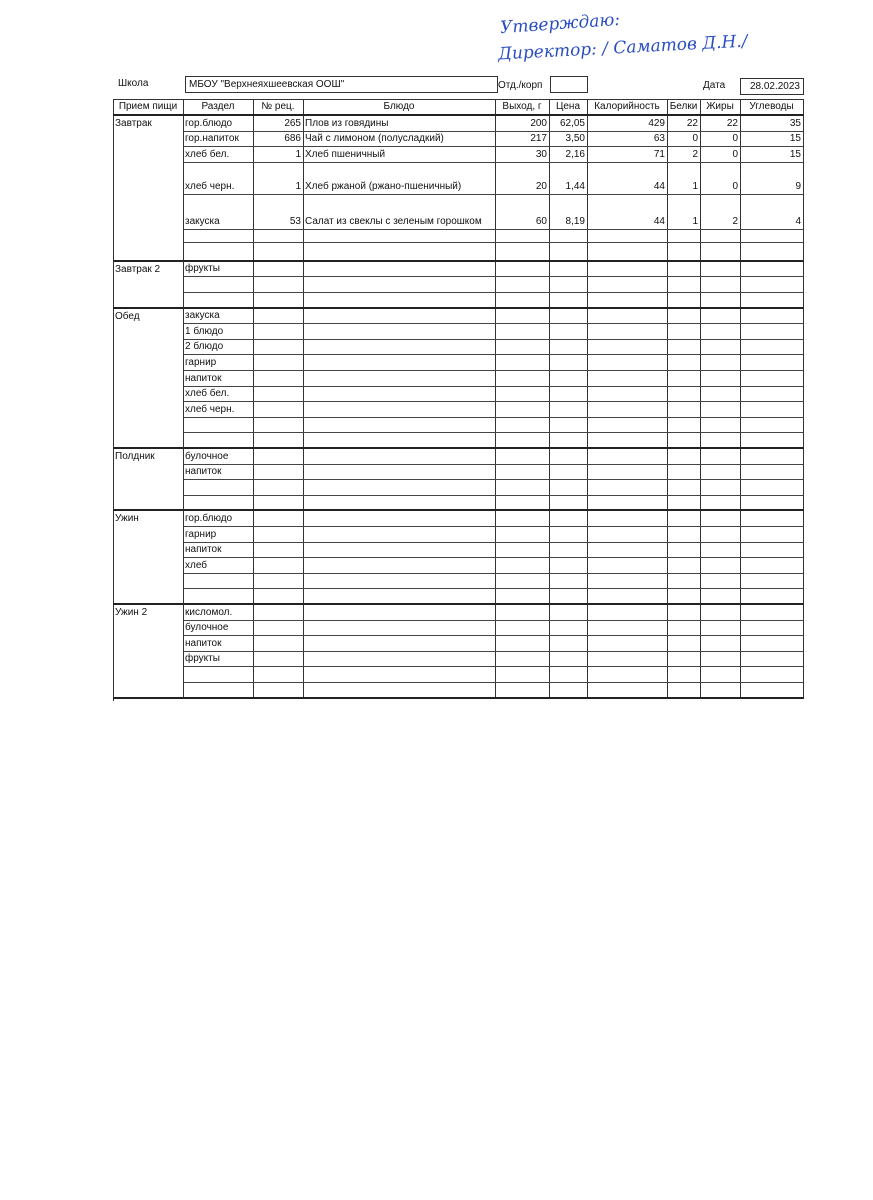  Describe the element at coordinates (278, 107) in the screenshot. I see `column-header: № рец.` at that location.